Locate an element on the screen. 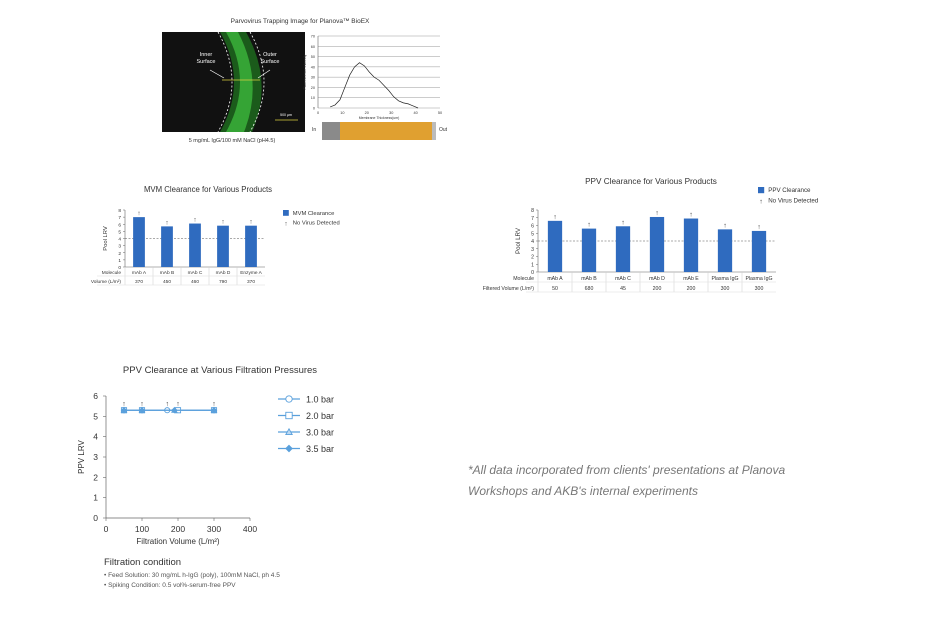 The width and height of the screenshot is (926, 630). mvm-row1-label: Molecule is located at coordinates (112, 273).